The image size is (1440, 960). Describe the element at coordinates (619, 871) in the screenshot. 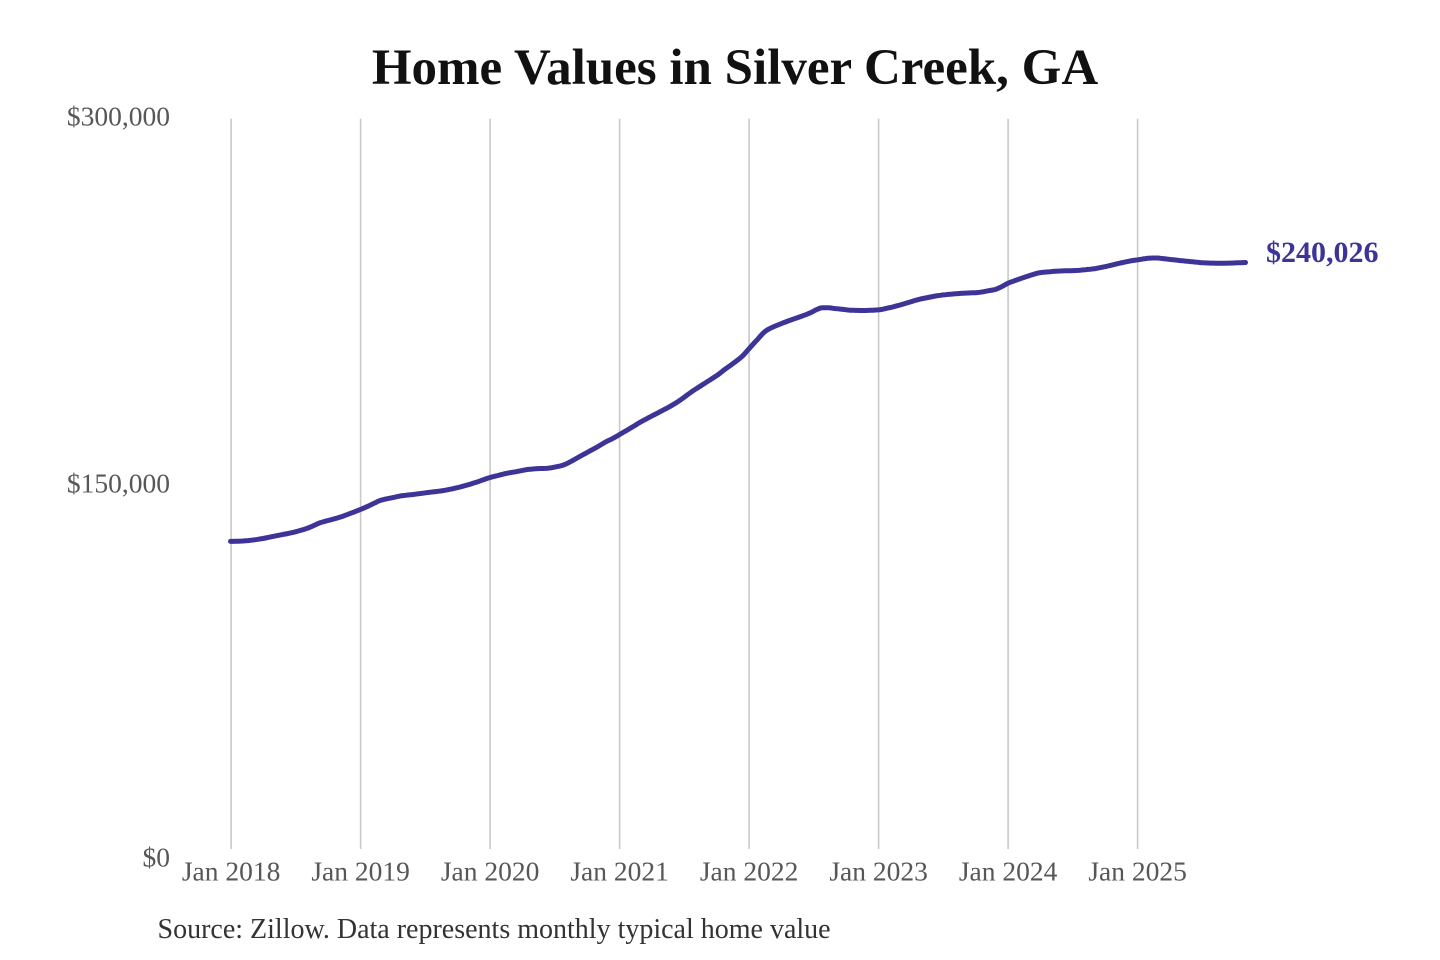

I see `svg-text: Jan 2021` at that location.